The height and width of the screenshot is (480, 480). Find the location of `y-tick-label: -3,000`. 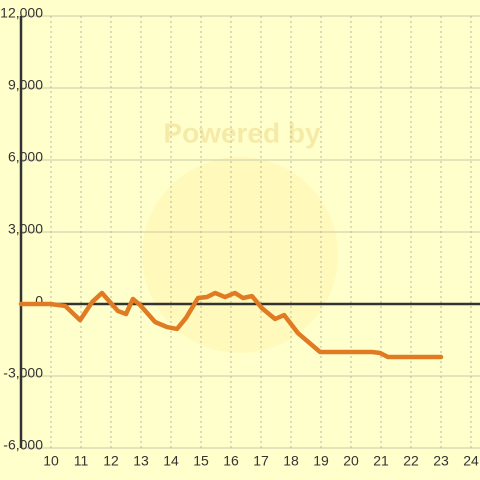

y-tick-label: -3,000 is located at coordinates (23, 373).